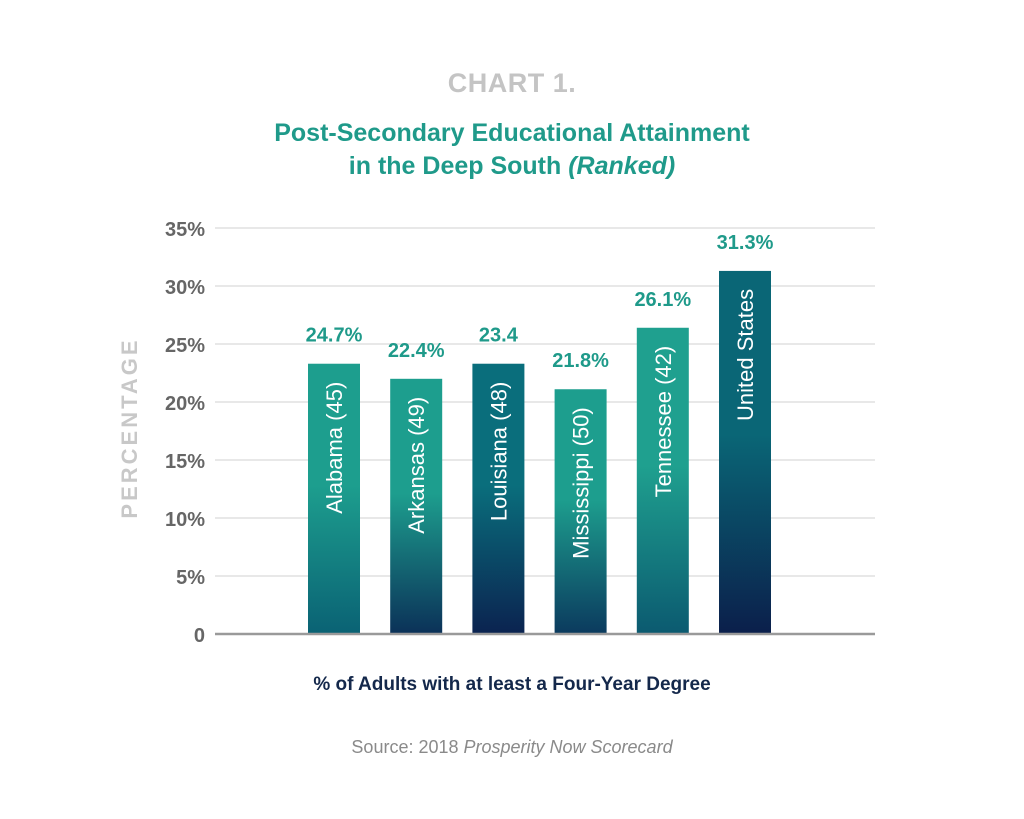  What do you see at coordinates (745, 243) in the screenshot?
I see `bar-value-label: 31.3%` at bounding box center [745, 243].